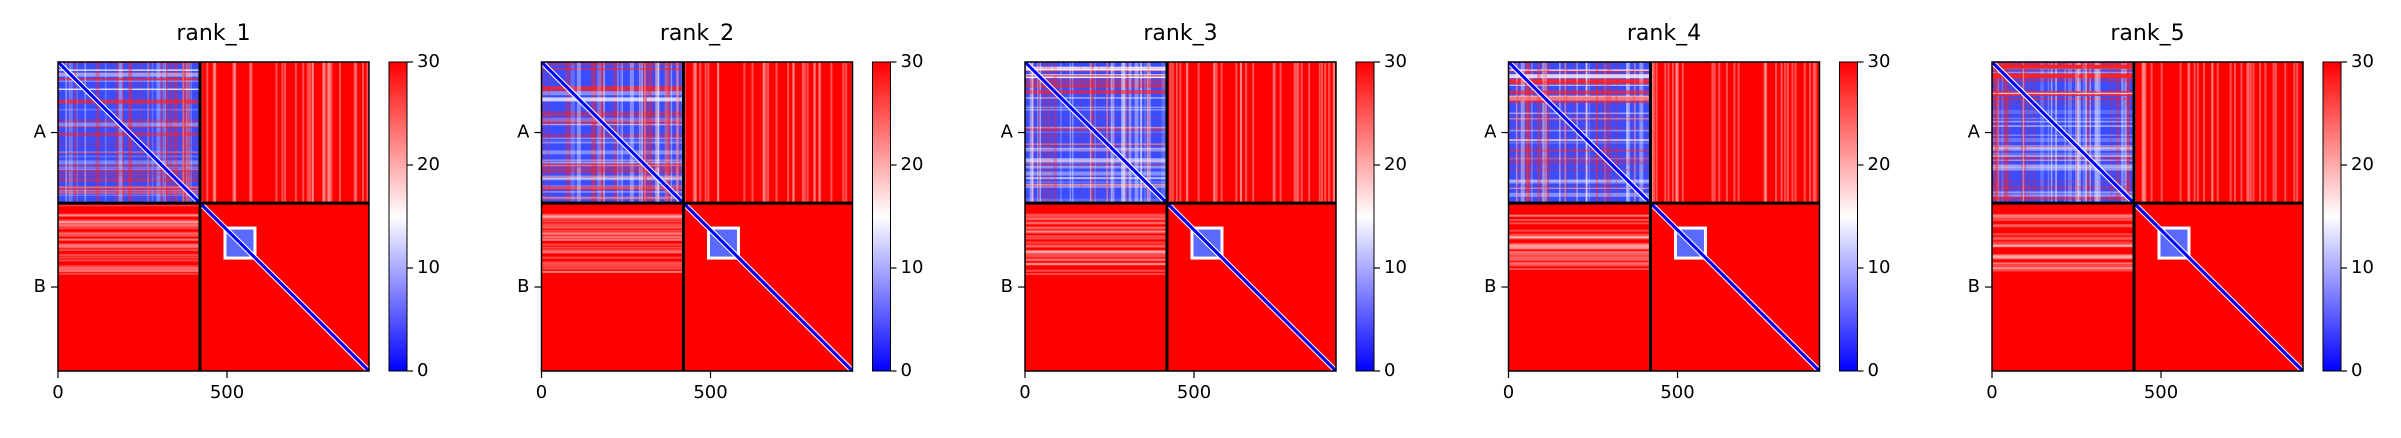 This screenshot has height=438, width=2401. Describe the element at coordinates (2147, 216) in the screenshot. I see `diagonal` at that location.